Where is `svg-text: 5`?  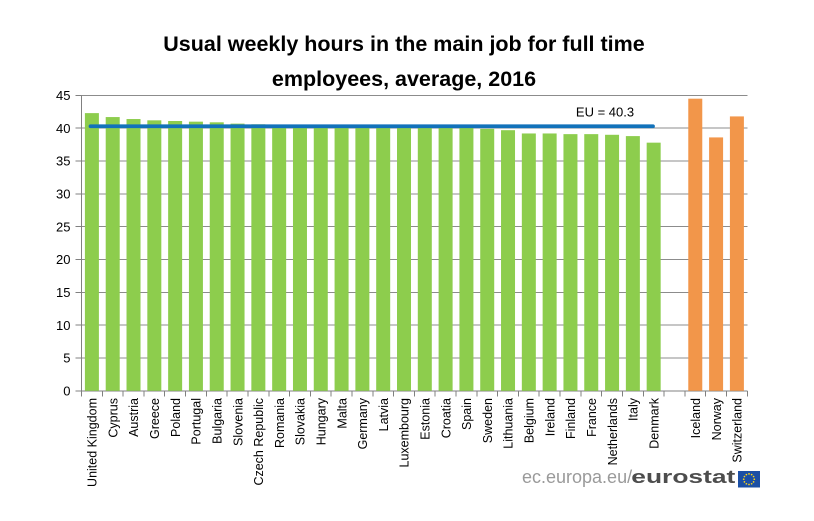 svg-text: 5 is located at coordinates (66, 358).